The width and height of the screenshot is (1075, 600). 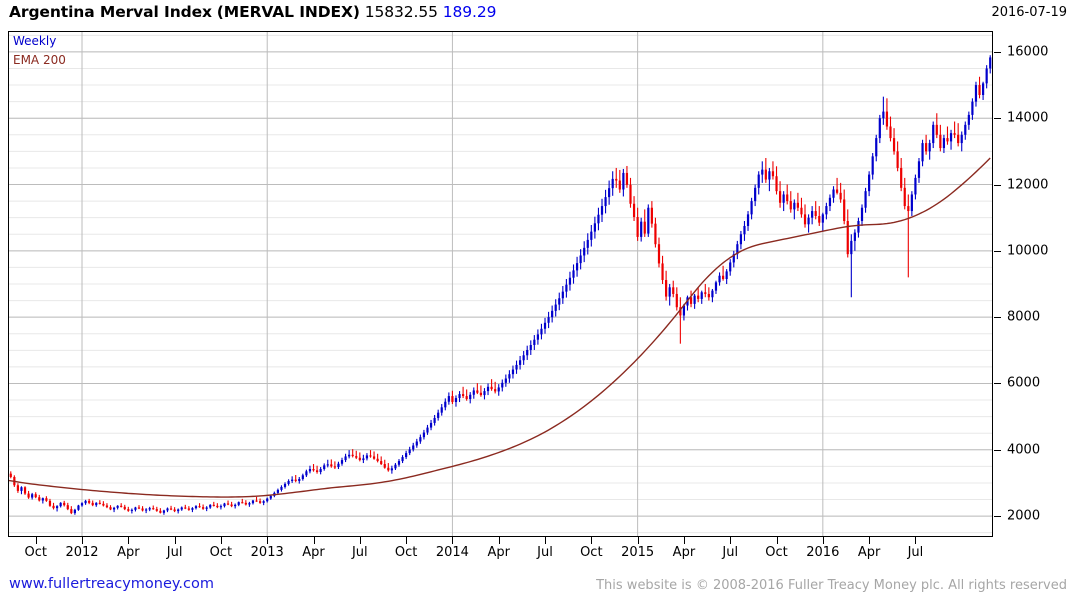 I want to click on x-tick-label: 2015, so click(x=638, y=552).